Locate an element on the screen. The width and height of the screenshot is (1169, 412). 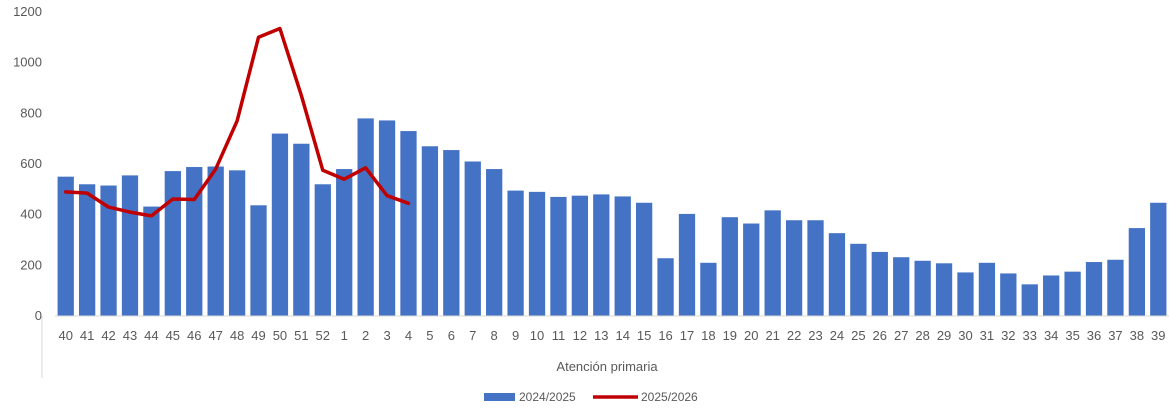
x-tick-label: 49 is located at coordinates (258, 335).